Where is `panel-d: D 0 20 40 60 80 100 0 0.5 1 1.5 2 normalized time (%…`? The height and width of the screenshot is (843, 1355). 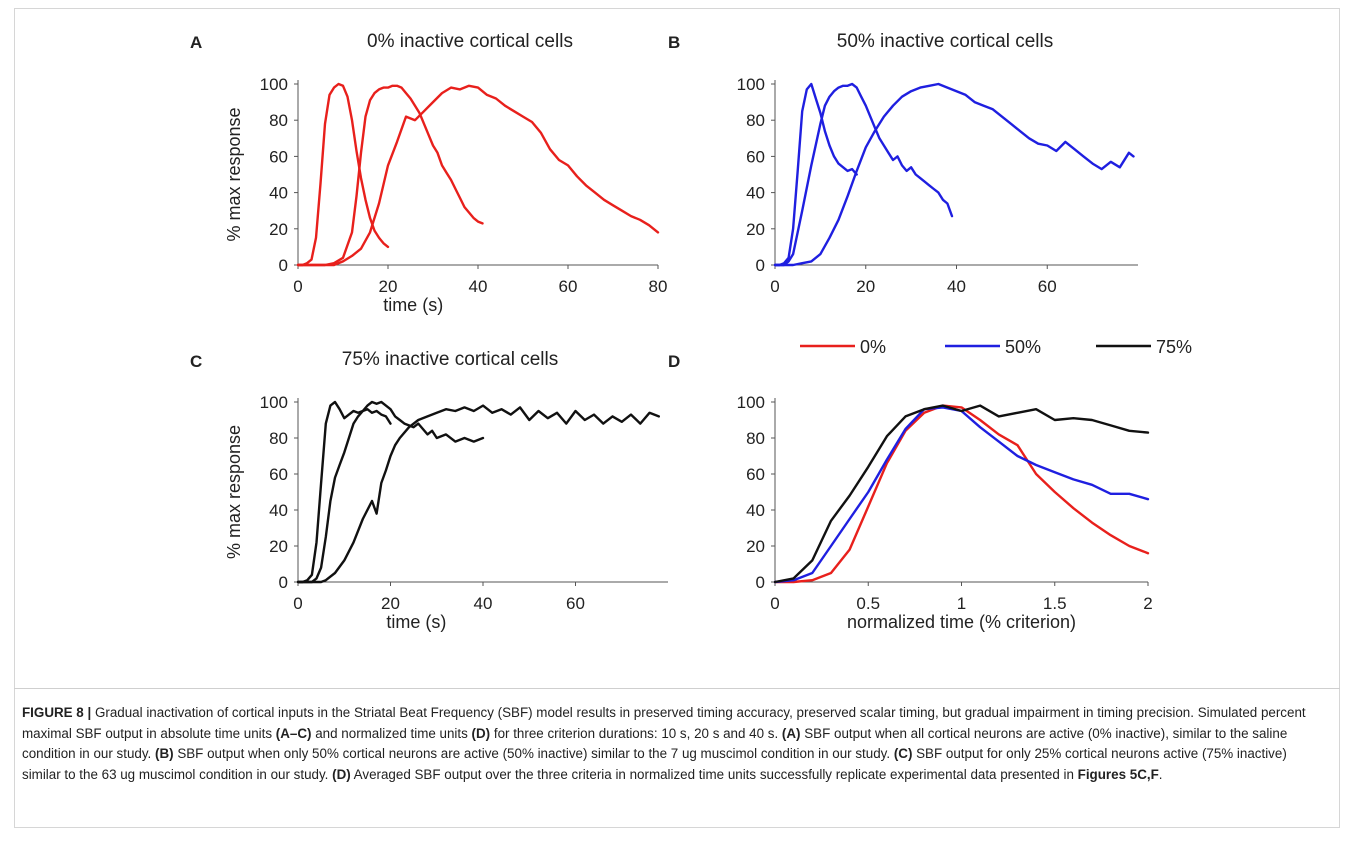 panel-d: D 0 20 40 60 80 100 0 0.5 1 1.5 2 normalized time (%… is located at coordinates (930, 484).